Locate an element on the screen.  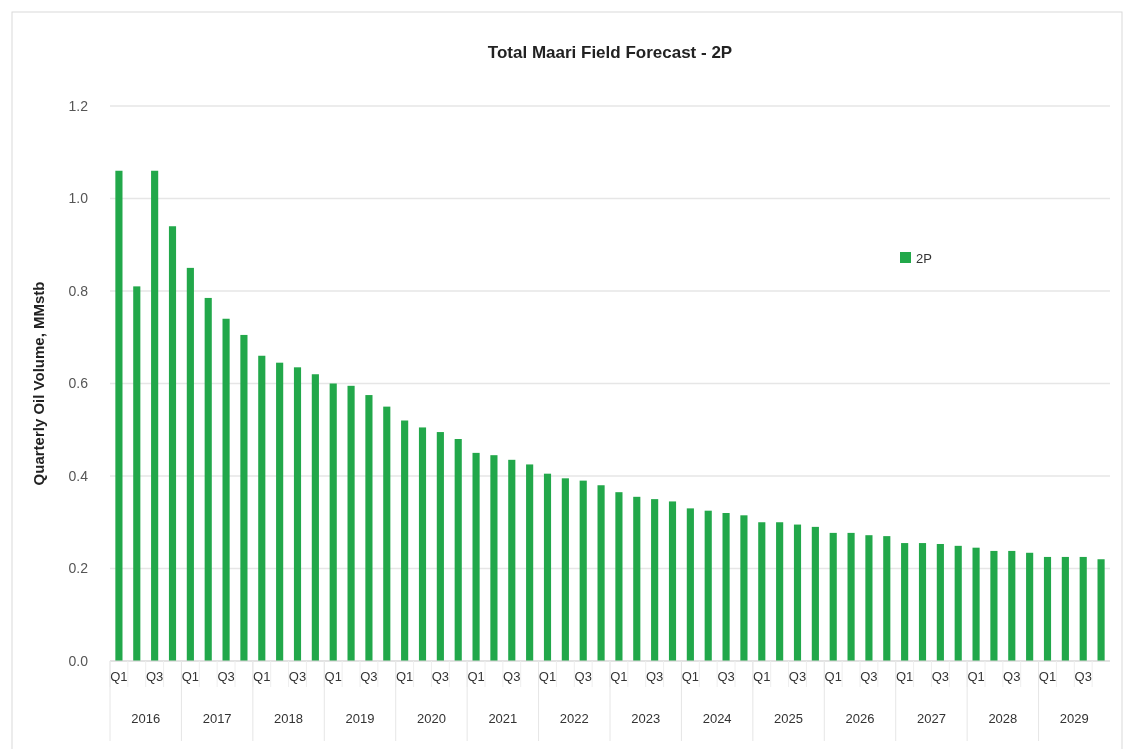
y-tick-label: 1.2 is located at coordinates (78, 105).